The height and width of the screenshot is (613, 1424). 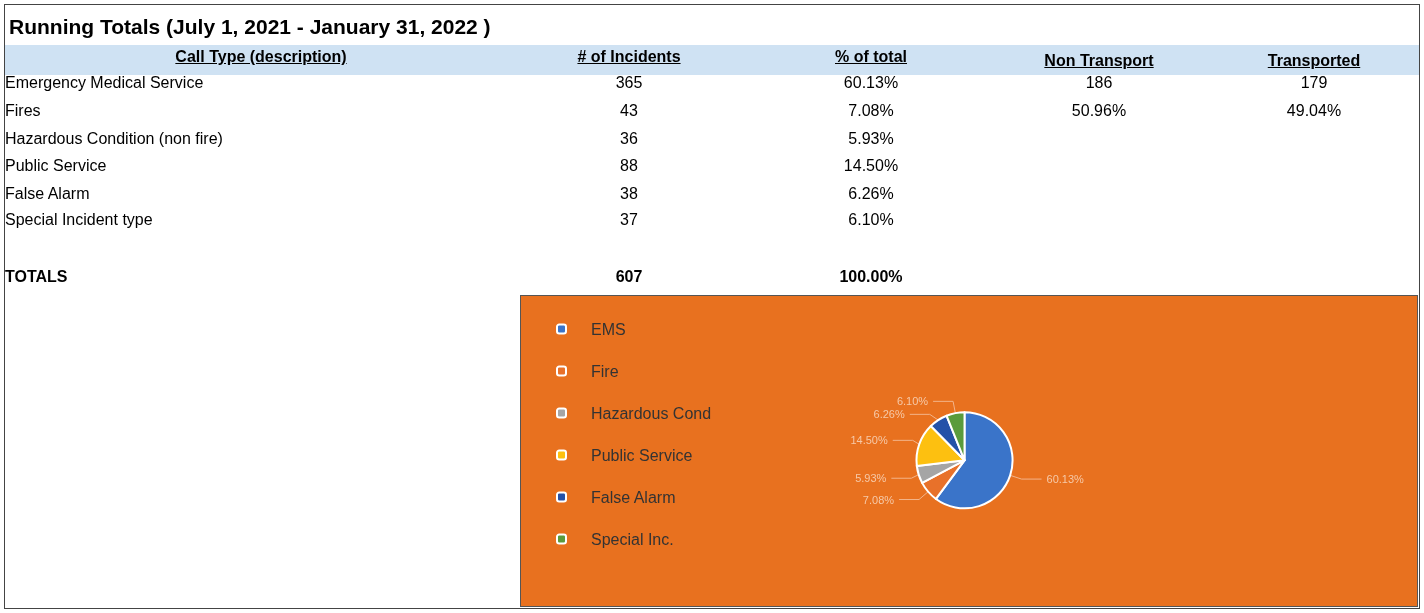 I want to click on text: 49.04%, so click(x=1314, y=111).